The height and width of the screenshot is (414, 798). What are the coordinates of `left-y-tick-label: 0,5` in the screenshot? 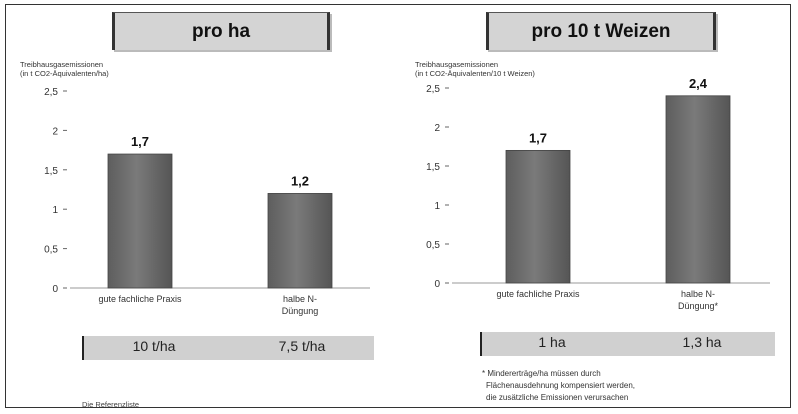 It's located at (51, 250).